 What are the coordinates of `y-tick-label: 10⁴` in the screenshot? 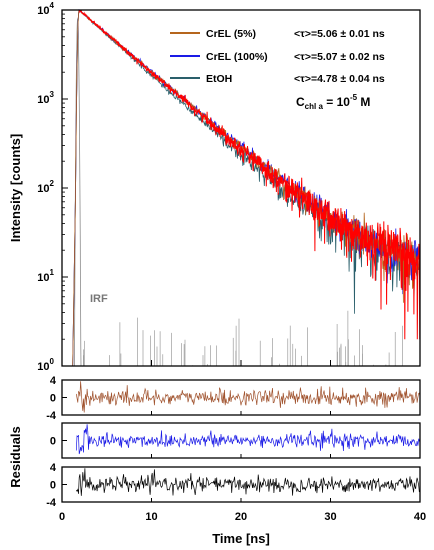 It's located at (45, 9).